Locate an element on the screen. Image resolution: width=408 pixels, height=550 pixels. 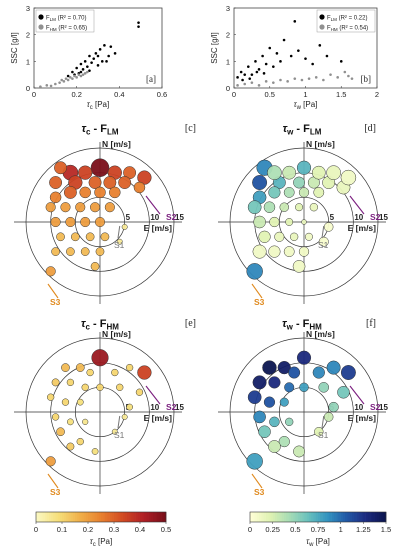
colorbar-label: τw [Pa] is located at coordinates (318, 542).